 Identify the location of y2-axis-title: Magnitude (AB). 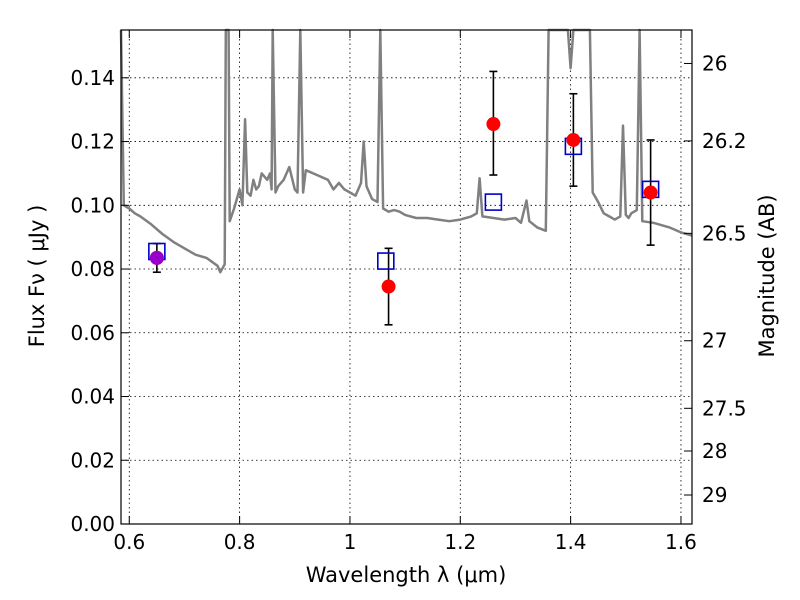
(767, 275).